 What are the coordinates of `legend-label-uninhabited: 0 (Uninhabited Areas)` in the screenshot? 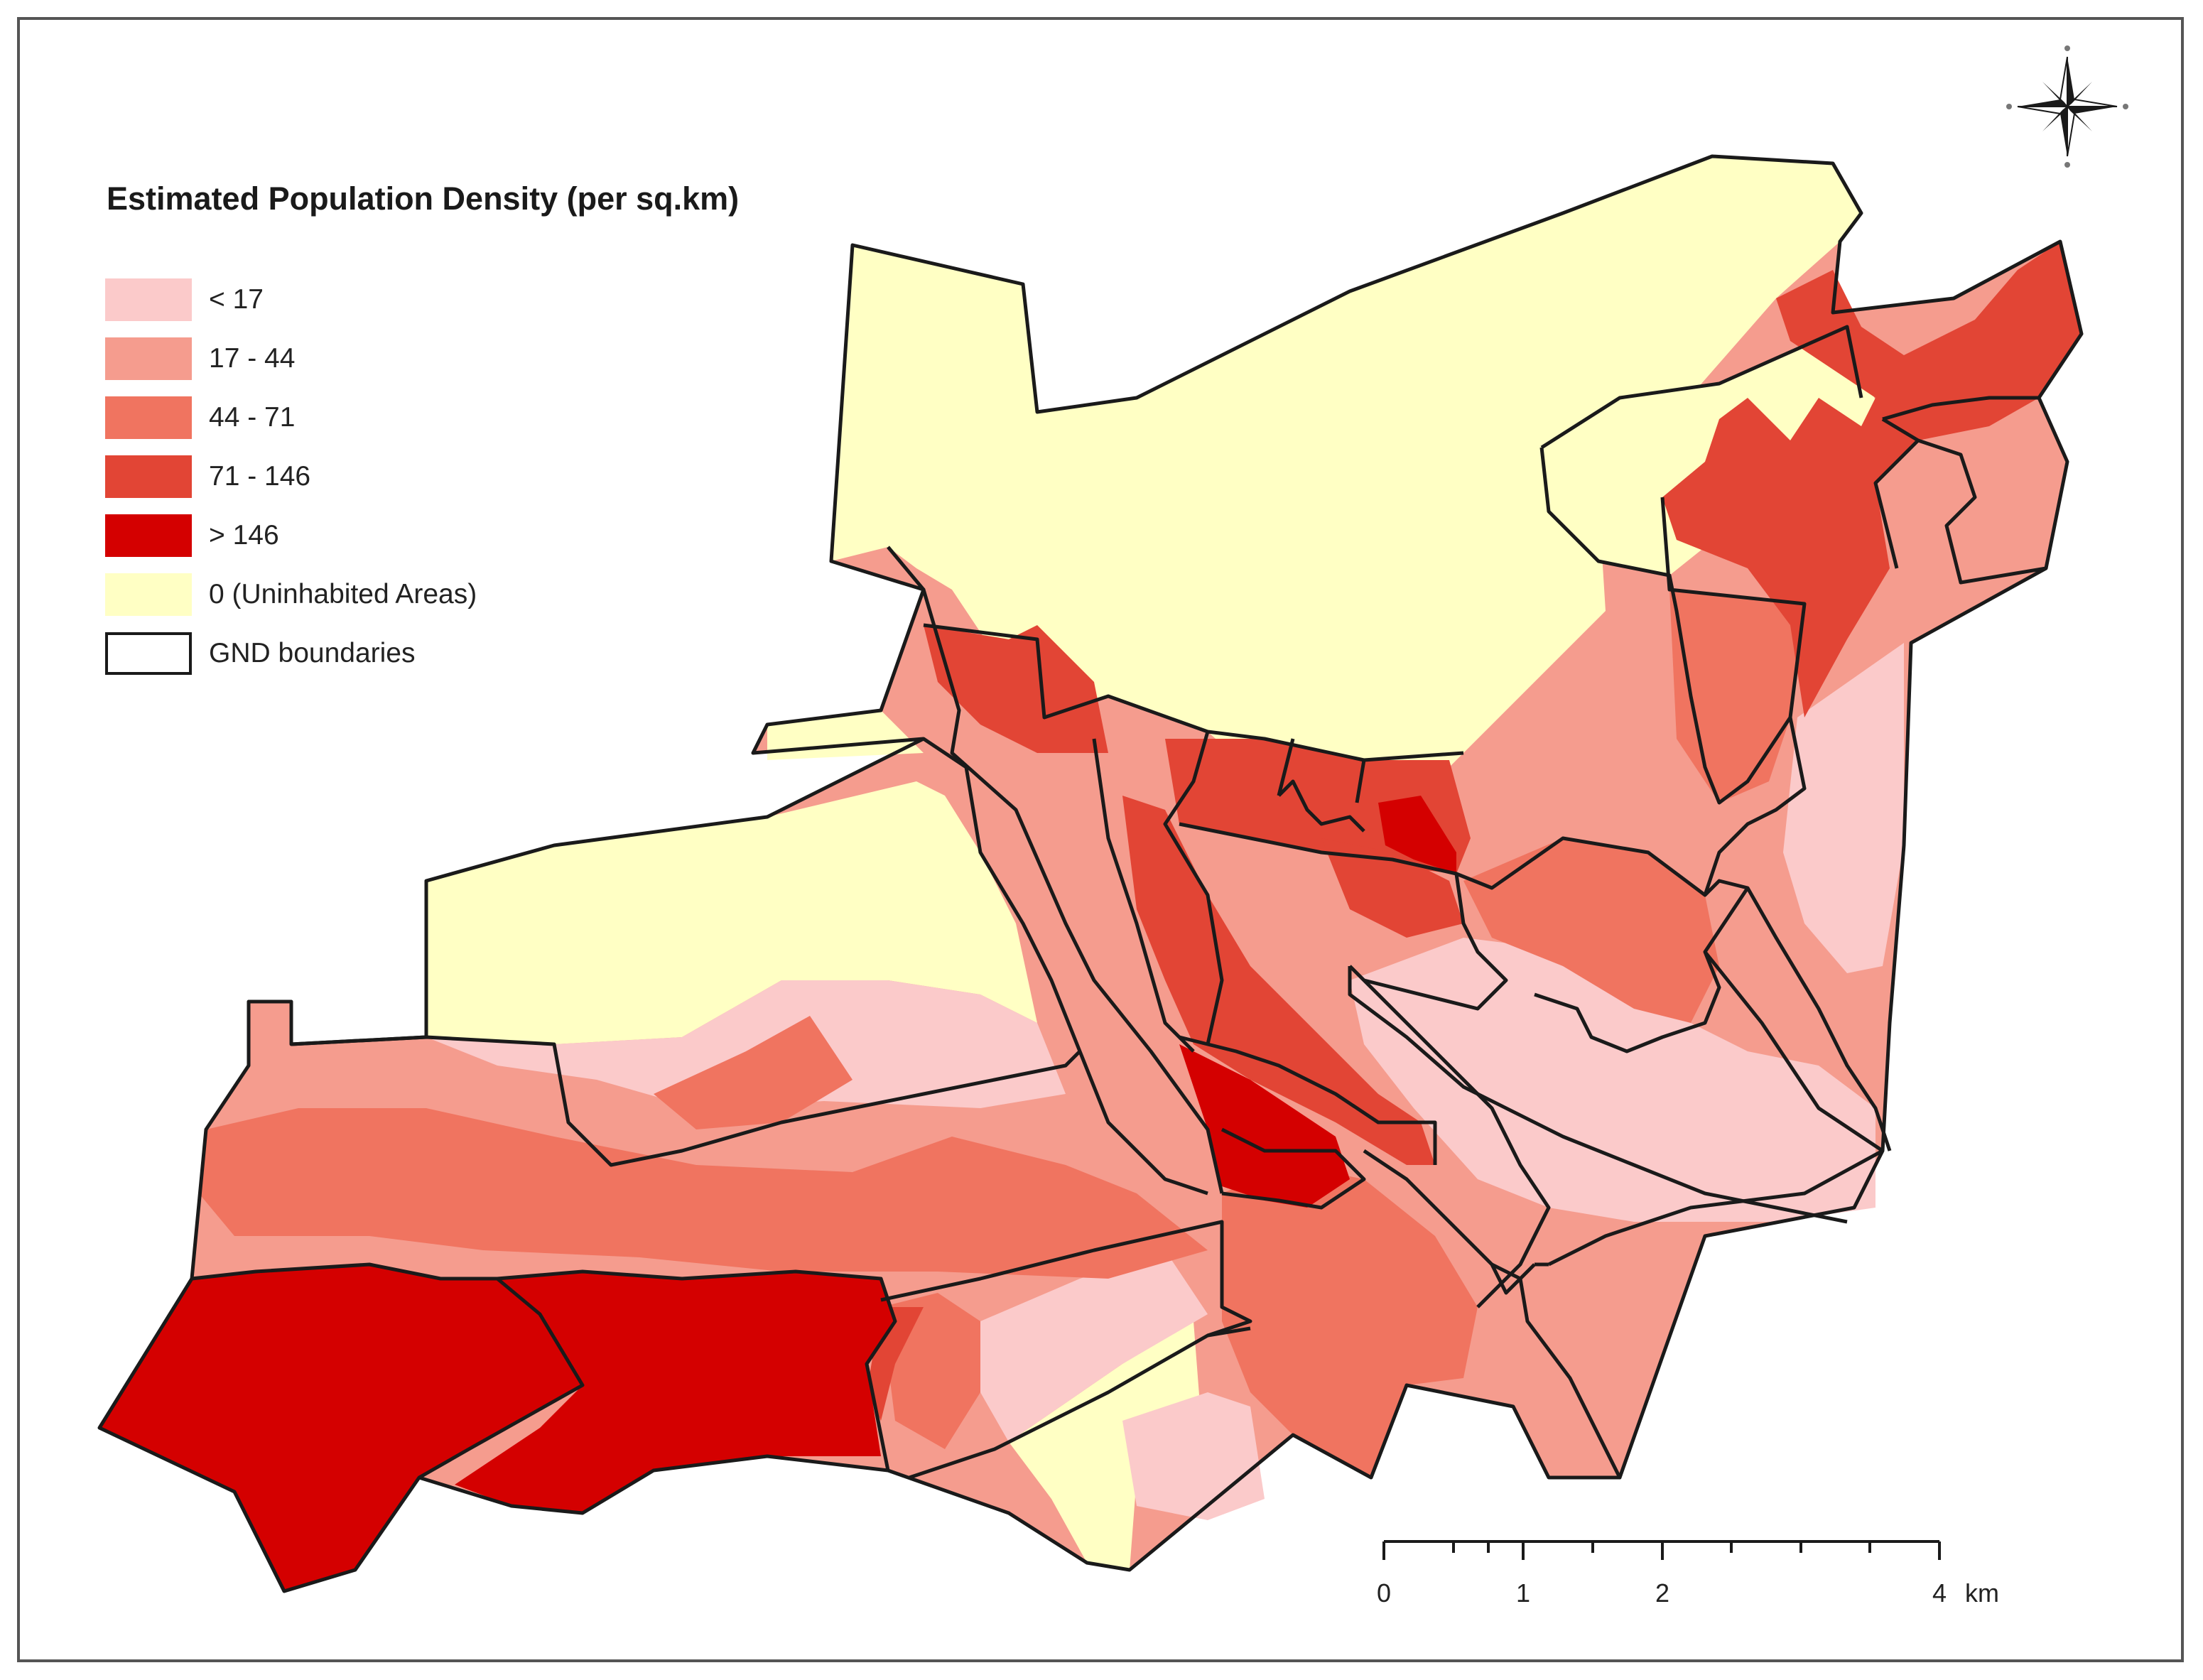 It's located at (343, 594).